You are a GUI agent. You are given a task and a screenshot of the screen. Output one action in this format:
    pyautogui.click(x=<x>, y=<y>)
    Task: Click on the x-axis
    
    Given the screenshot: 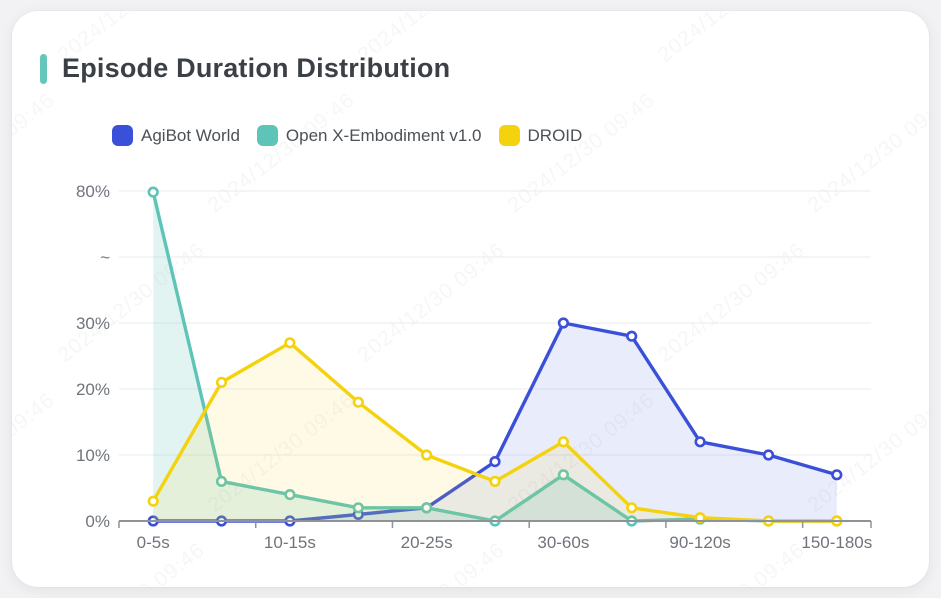 What is the action you would take?
    pyautogui.click(x=495, y=524)
    